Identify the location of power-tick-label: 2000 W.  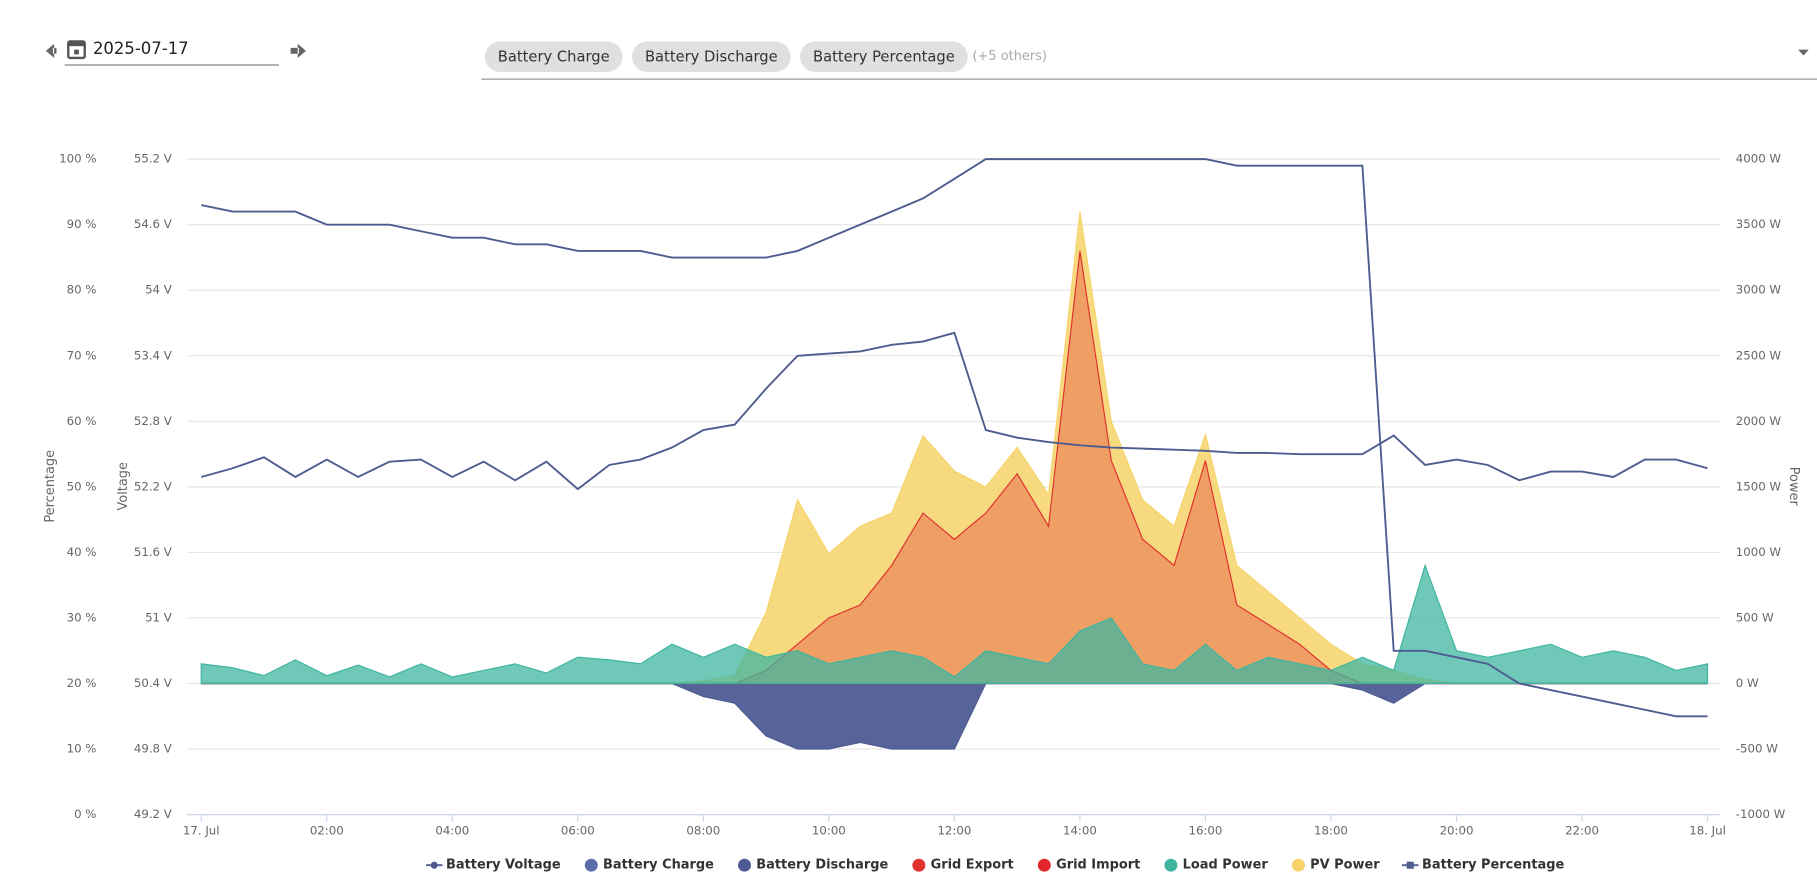
(1759, 421).